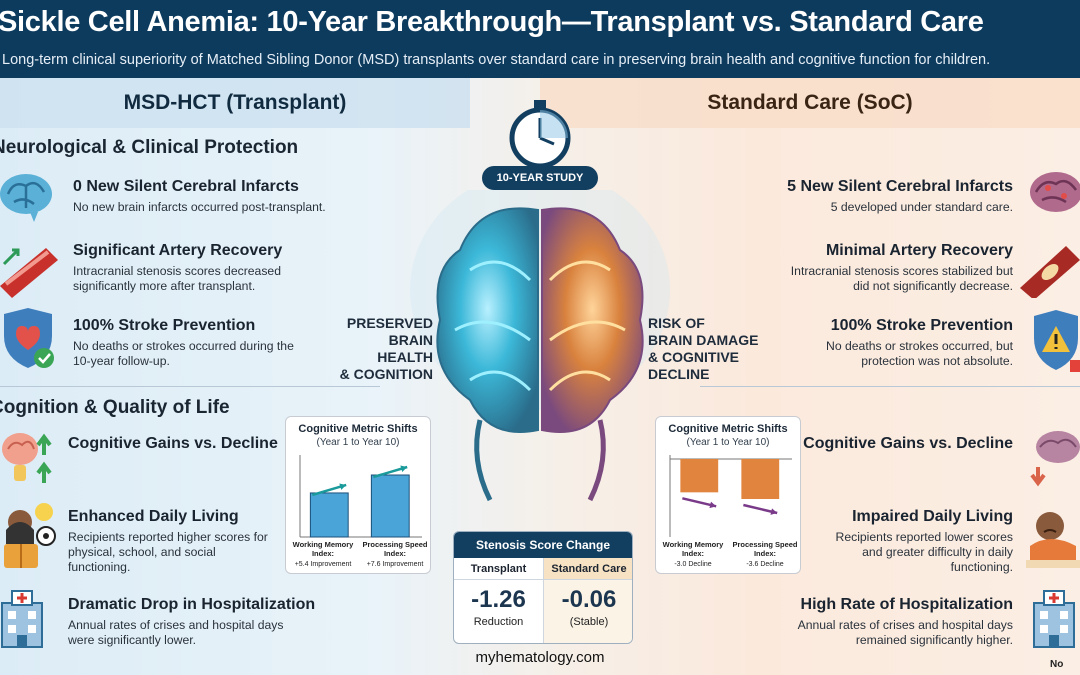  Describe the element at coordinates (386, 348) in the screenshot. I see `preserved-brain-label: PRESERVED BRAIN HEALTH & COGNITION` at that location.